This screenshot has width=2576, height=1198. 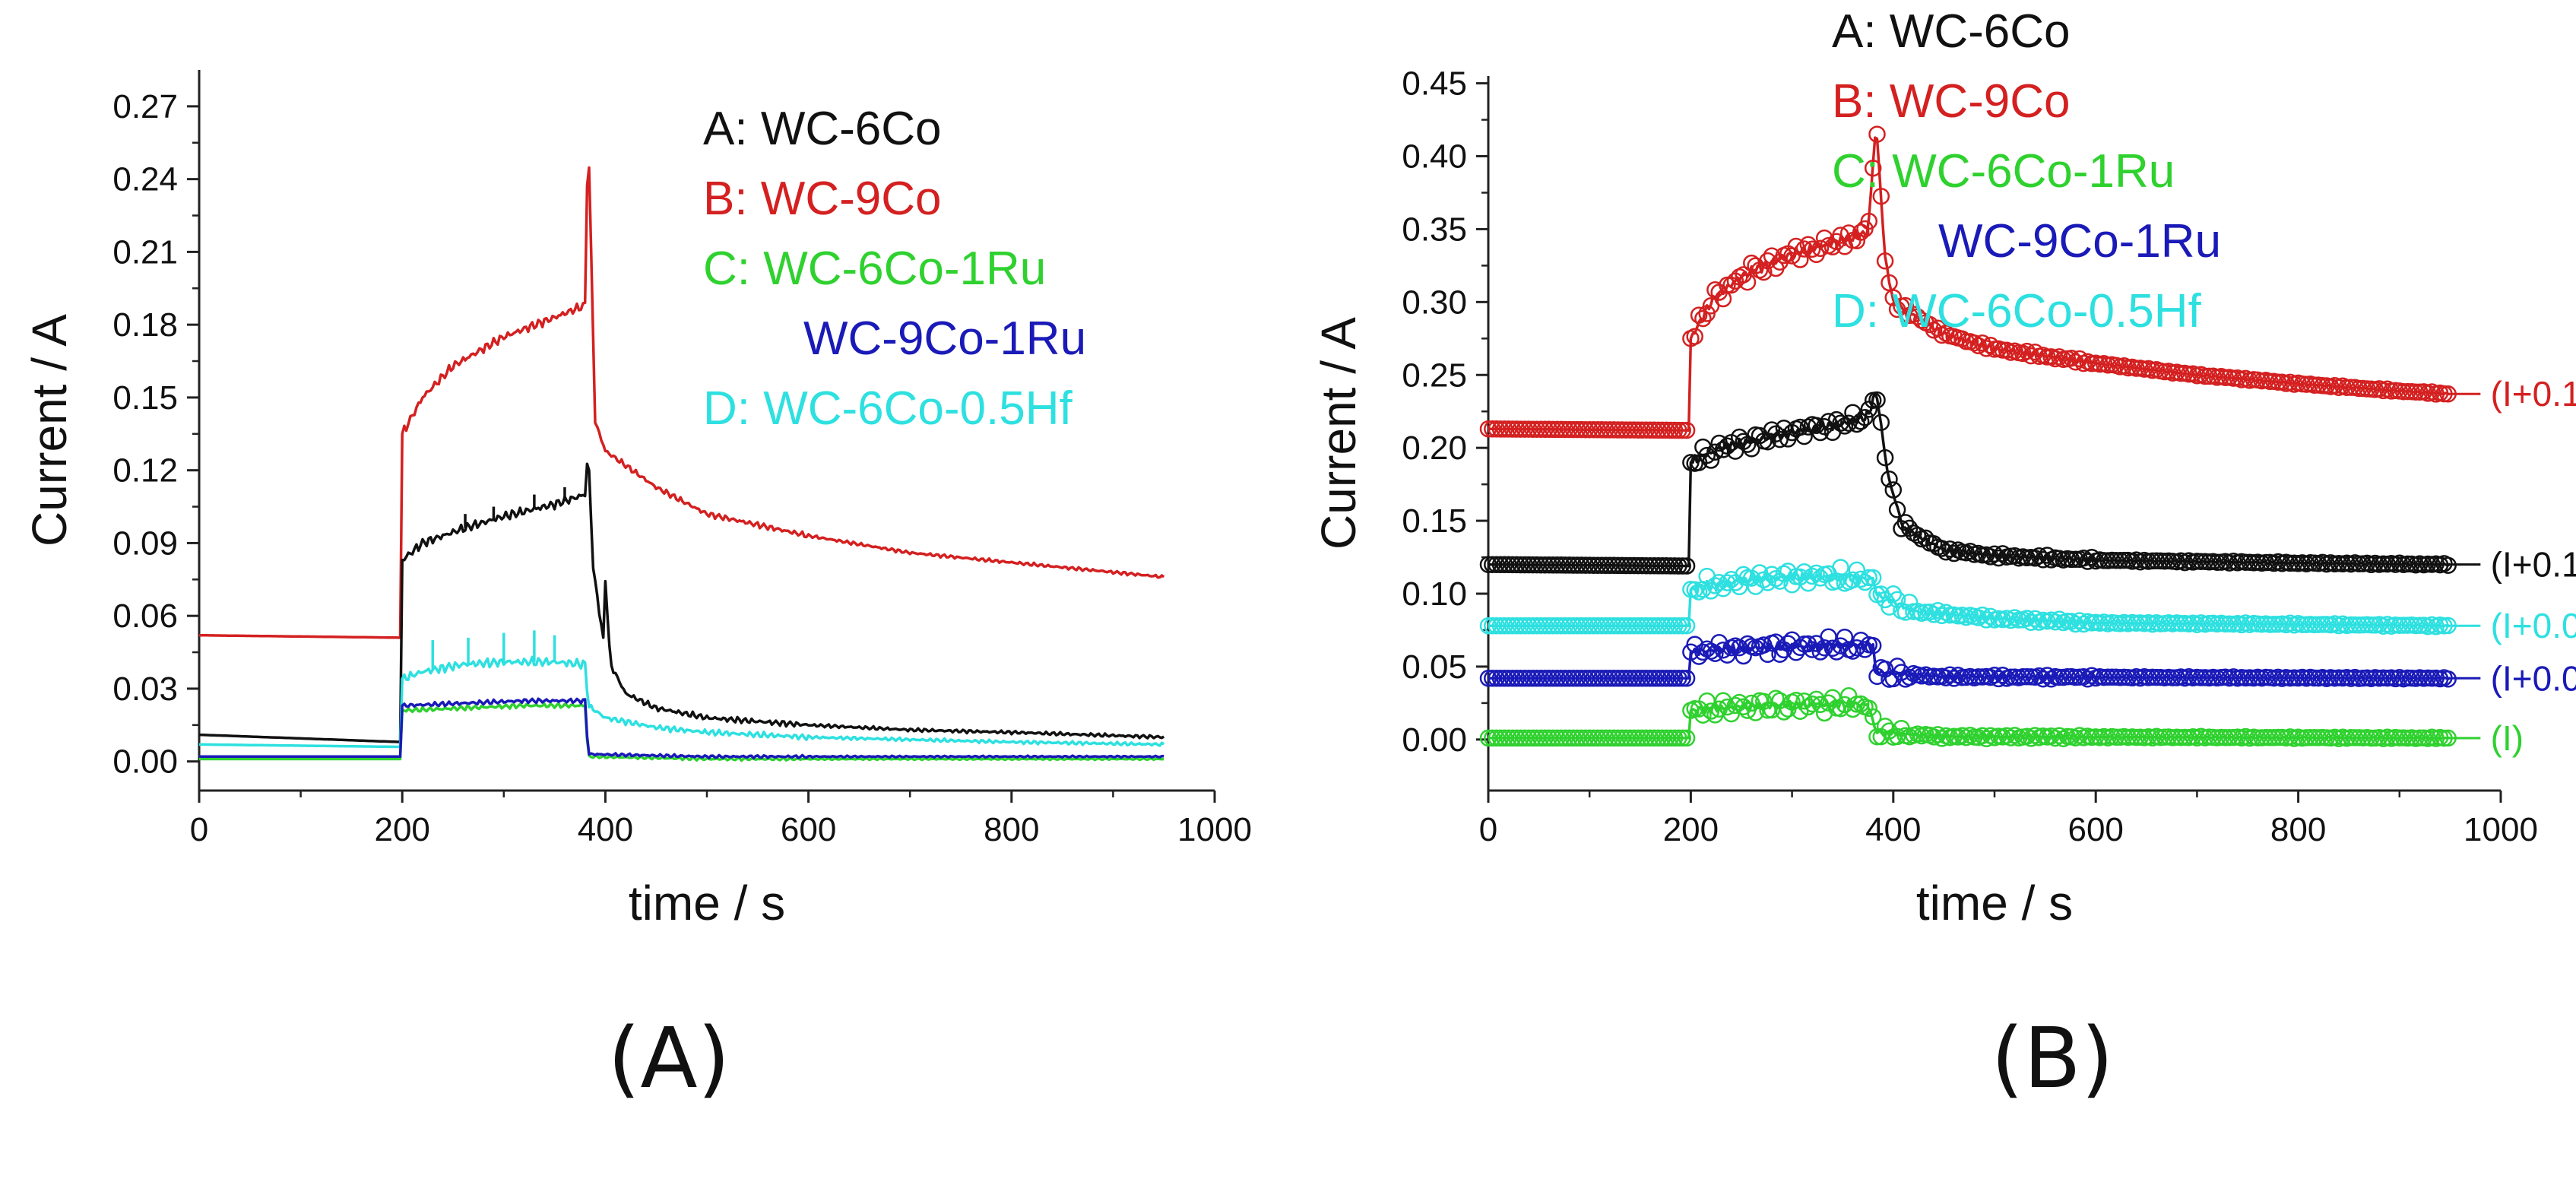 I want to click on y-tick-label: 0.25, so click(x=1434, y=375).